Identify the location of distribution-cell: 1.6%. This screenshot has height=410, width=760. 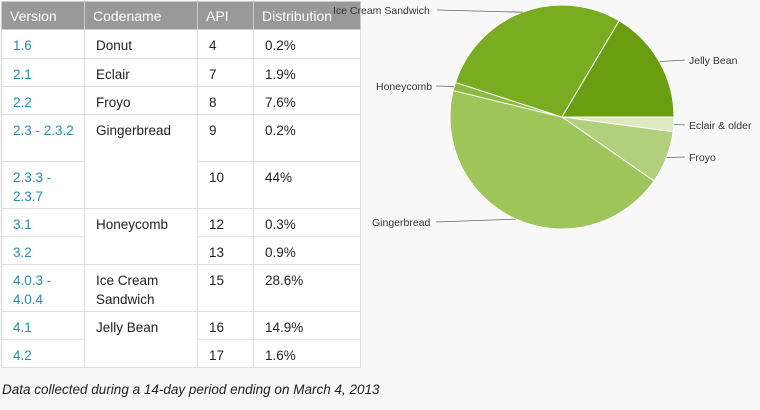
(307, 353).